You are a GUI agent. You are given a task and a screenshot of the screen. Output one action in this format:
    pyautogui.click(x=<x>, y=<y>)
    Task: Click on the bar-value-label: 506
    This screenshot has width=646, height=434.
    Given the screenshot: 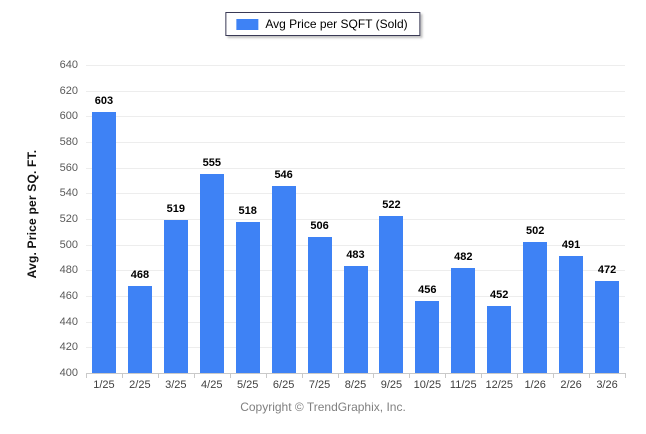 What is the action you would take?
    pyautogui.click(x=319, y=225)
    